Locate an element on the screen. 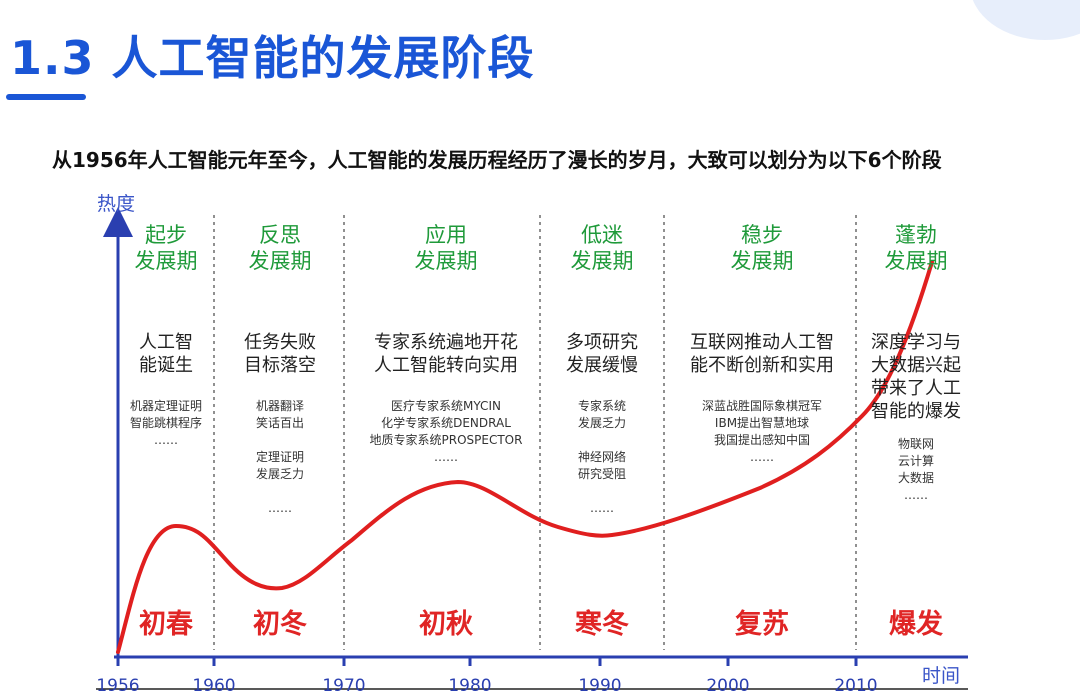 This screenshot has height=699, width=1080. season-label: 初秋 is located at coordinates (446, 624).